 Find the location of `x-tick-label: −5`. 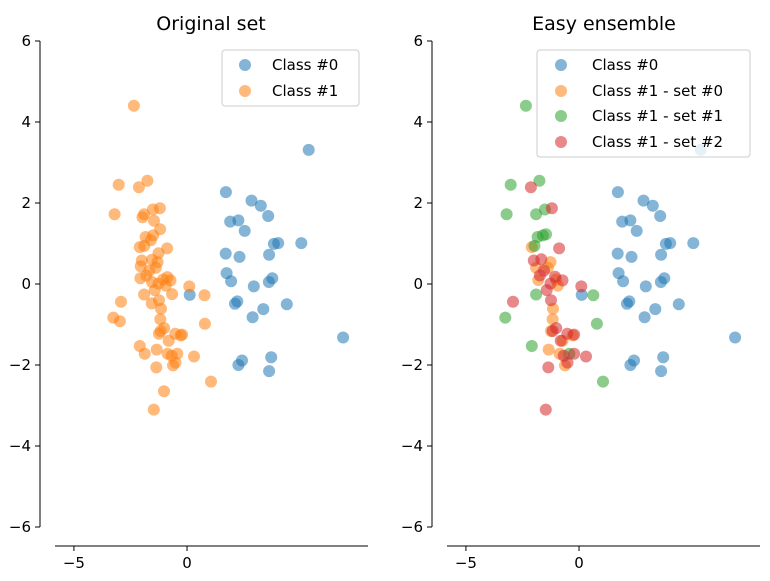

x-tick-label: −5 is located at coordinates (466, 563).